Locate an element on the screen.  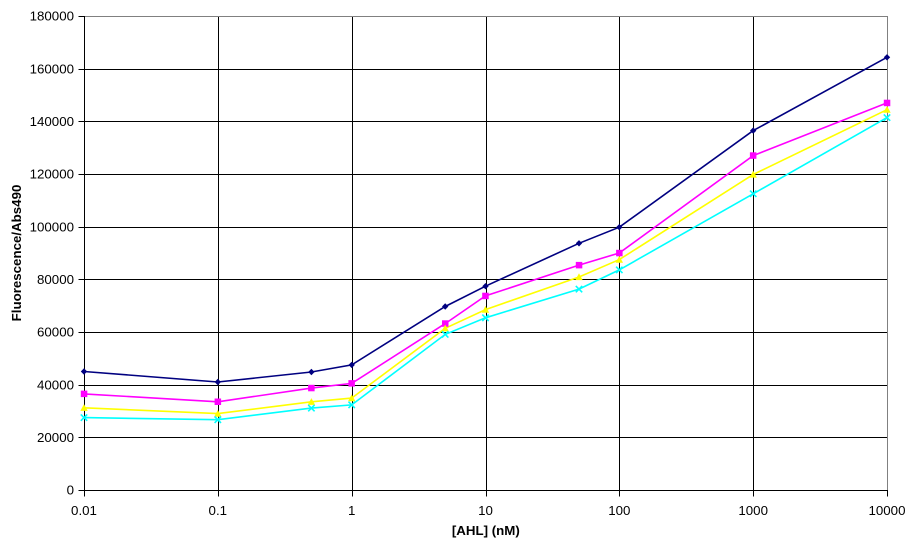
svg-text: 0 is located at coordinates (70, 490).